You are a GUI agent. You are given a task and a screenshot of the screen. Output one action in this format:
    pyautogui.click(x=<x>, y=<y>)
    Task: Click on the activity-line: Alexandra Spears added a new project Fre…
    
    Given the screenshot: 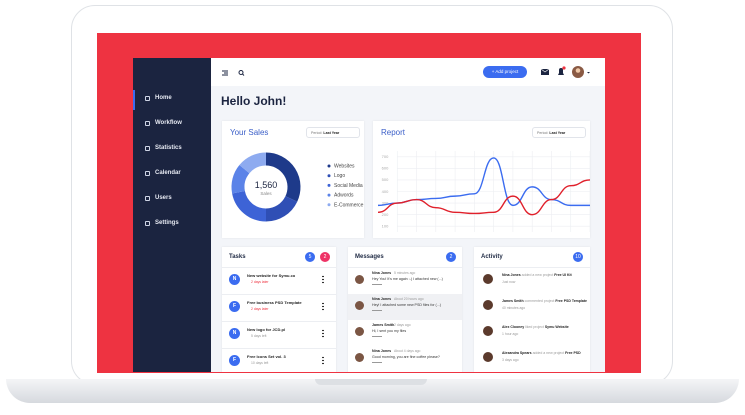 What is the action you would take?
    pyautogui.click(x=541, y=353)
    